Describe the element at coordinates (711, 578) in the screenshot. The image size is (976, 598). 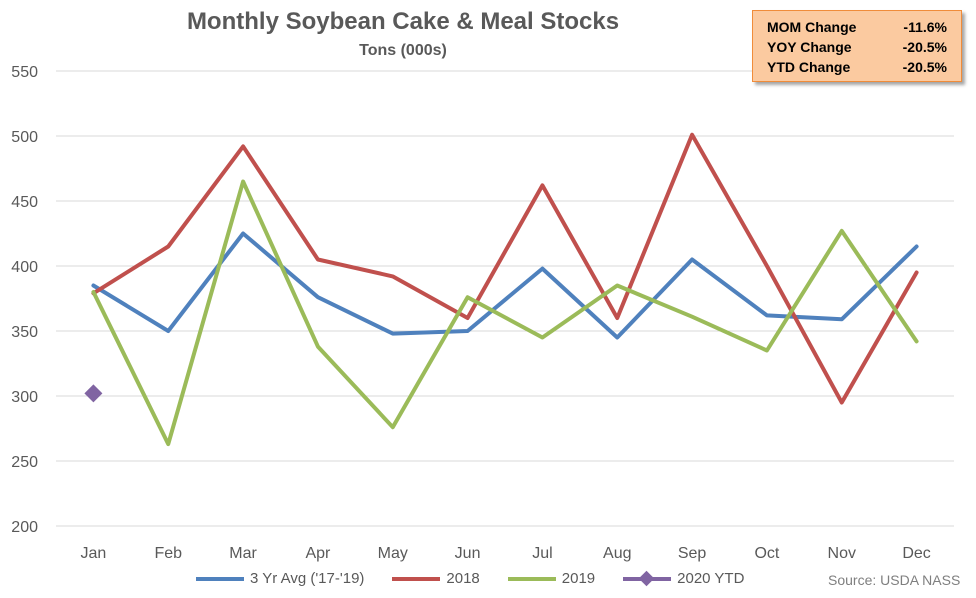
I see `legend-label: 2020 YTD` at that location.